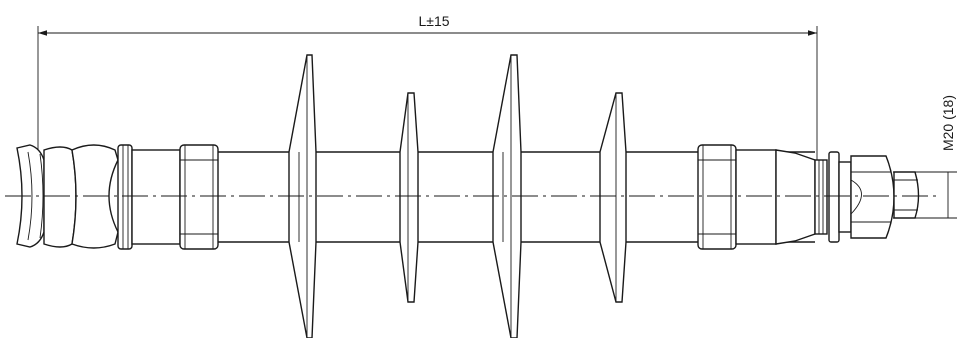  Describe the element at coordinates (948, 123) in the screenshot. I see `thread-label: M20 (18)` at that location.